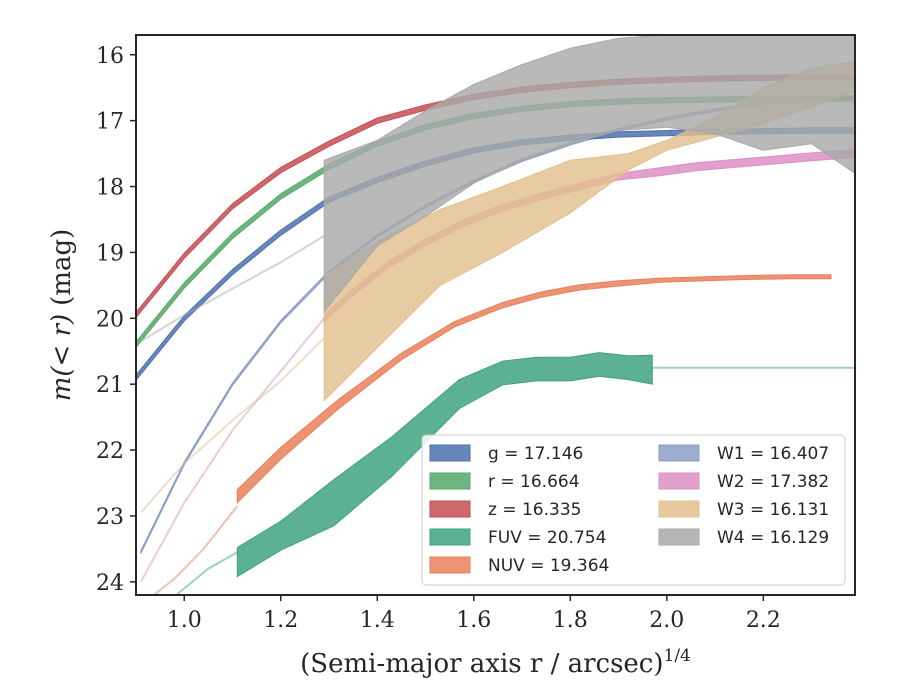  Describe the element at coordinates (110, 56) in the screenshot. I see `y-tick-label: 16` at that location.